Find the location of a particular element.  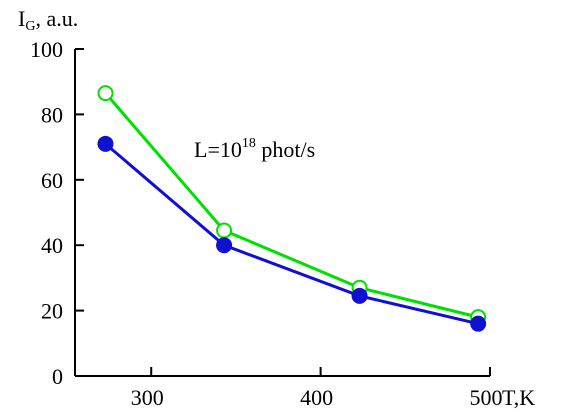

y-tick-label: 60 is located at coordinates (52, 180).